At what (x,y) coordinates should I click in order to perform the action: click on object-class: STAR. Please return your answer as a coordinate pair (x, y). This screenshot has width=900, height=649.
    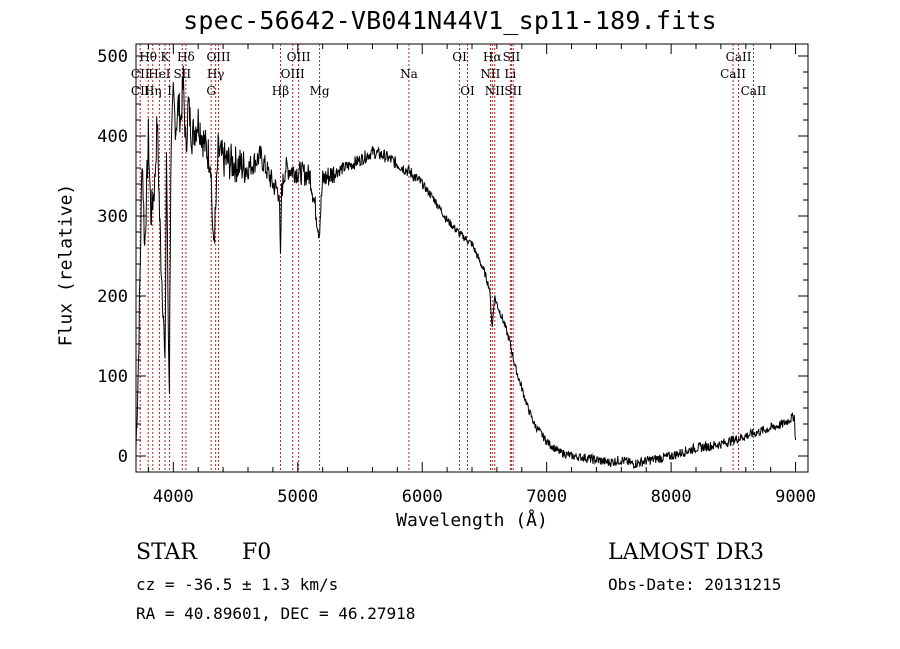
    Looking at the image, I should click on (166, 552).